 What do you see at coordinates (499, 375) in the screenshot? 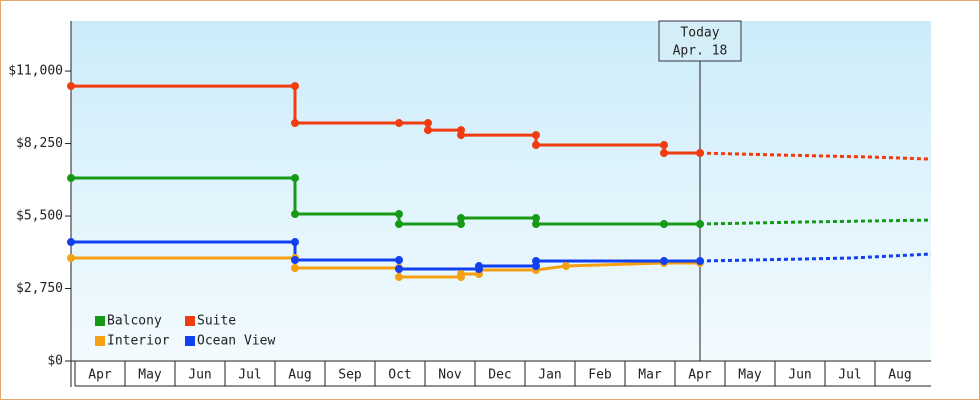
I see `x-tick-label: Dec` at bounding box center [499, 375].